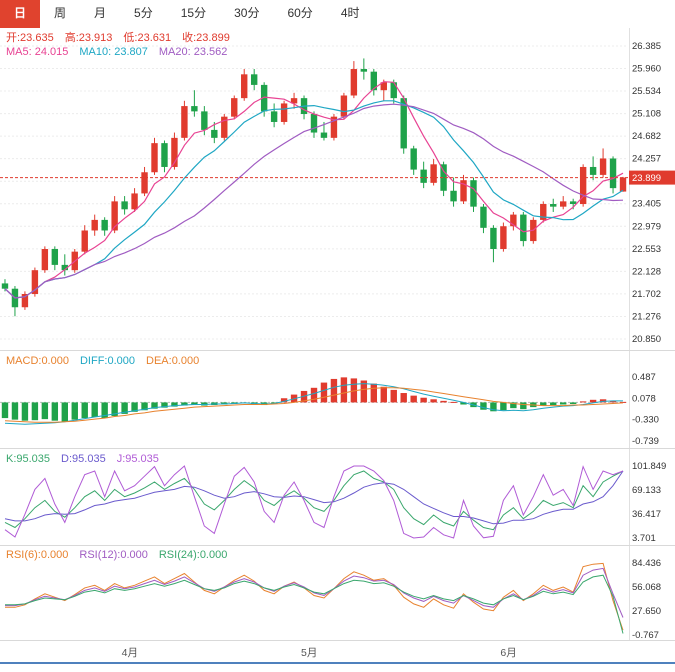 The height and width of the screenshot is (672, 675). I want to click on svg-text: 25.108, so click(646, 114).